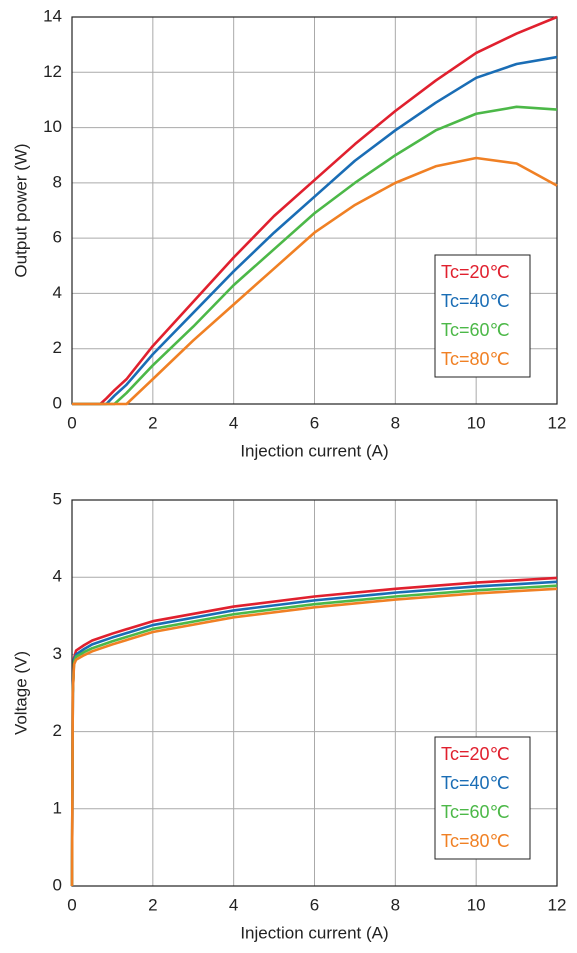 The image size is (577, 953). What do you see at coordinates (52, 71) in the screenshot?
I see `y-tick-label: 12` at bounding box center [52, 71].